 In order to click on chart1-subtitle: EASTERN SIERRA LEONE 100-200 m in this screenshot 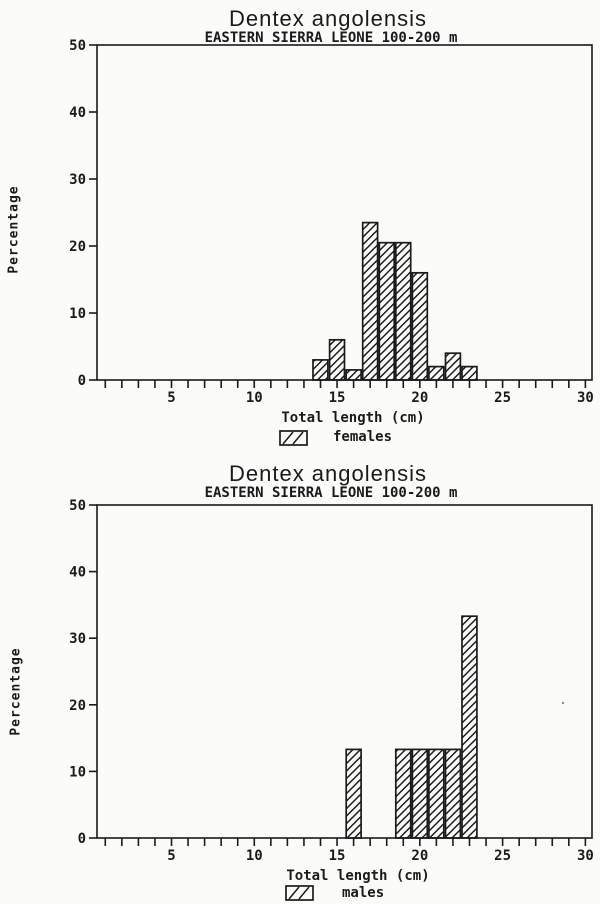, I will do `click(331, 38)`.